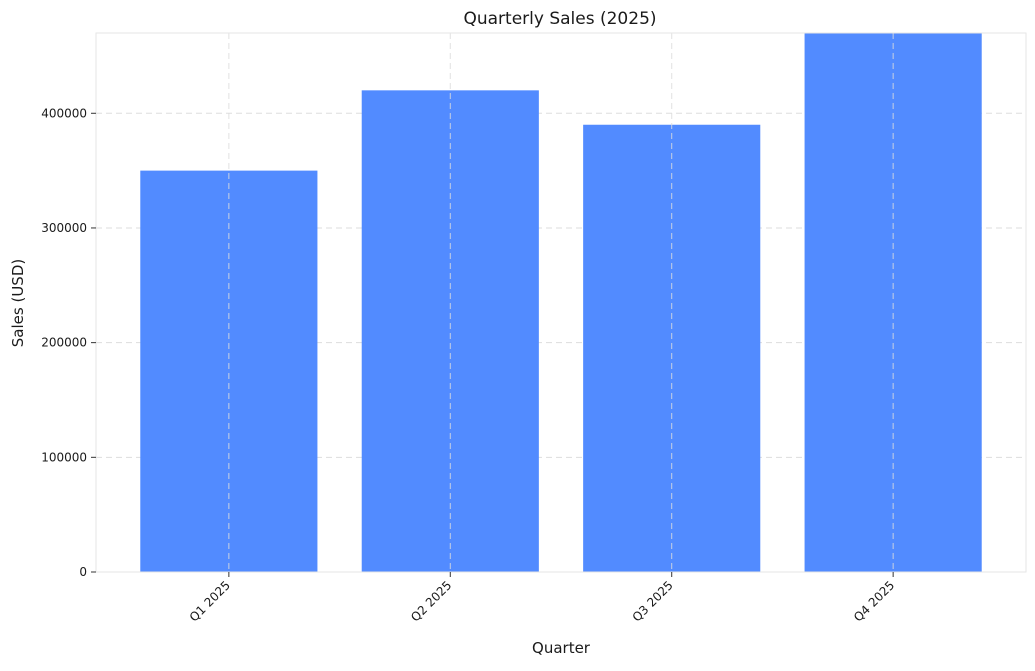 This screenshot has width=1035, height=671. I want to click on y-tick-label: 300000, so click(64, 228).